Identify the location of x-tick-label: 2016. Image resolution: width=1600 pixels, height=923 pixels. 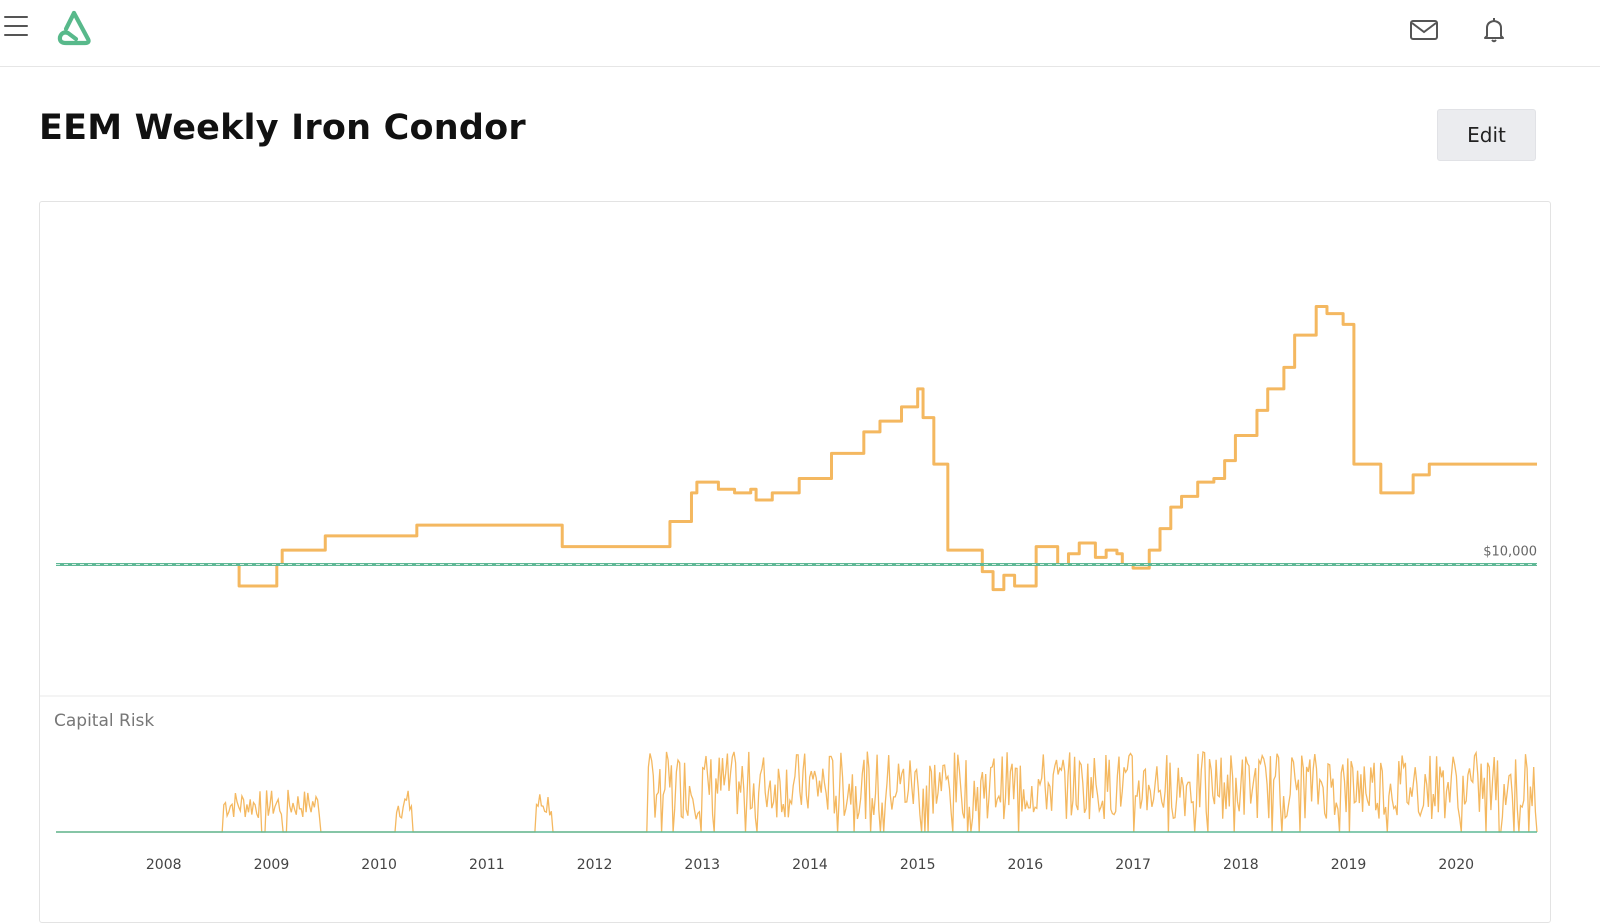
(1026, 865).